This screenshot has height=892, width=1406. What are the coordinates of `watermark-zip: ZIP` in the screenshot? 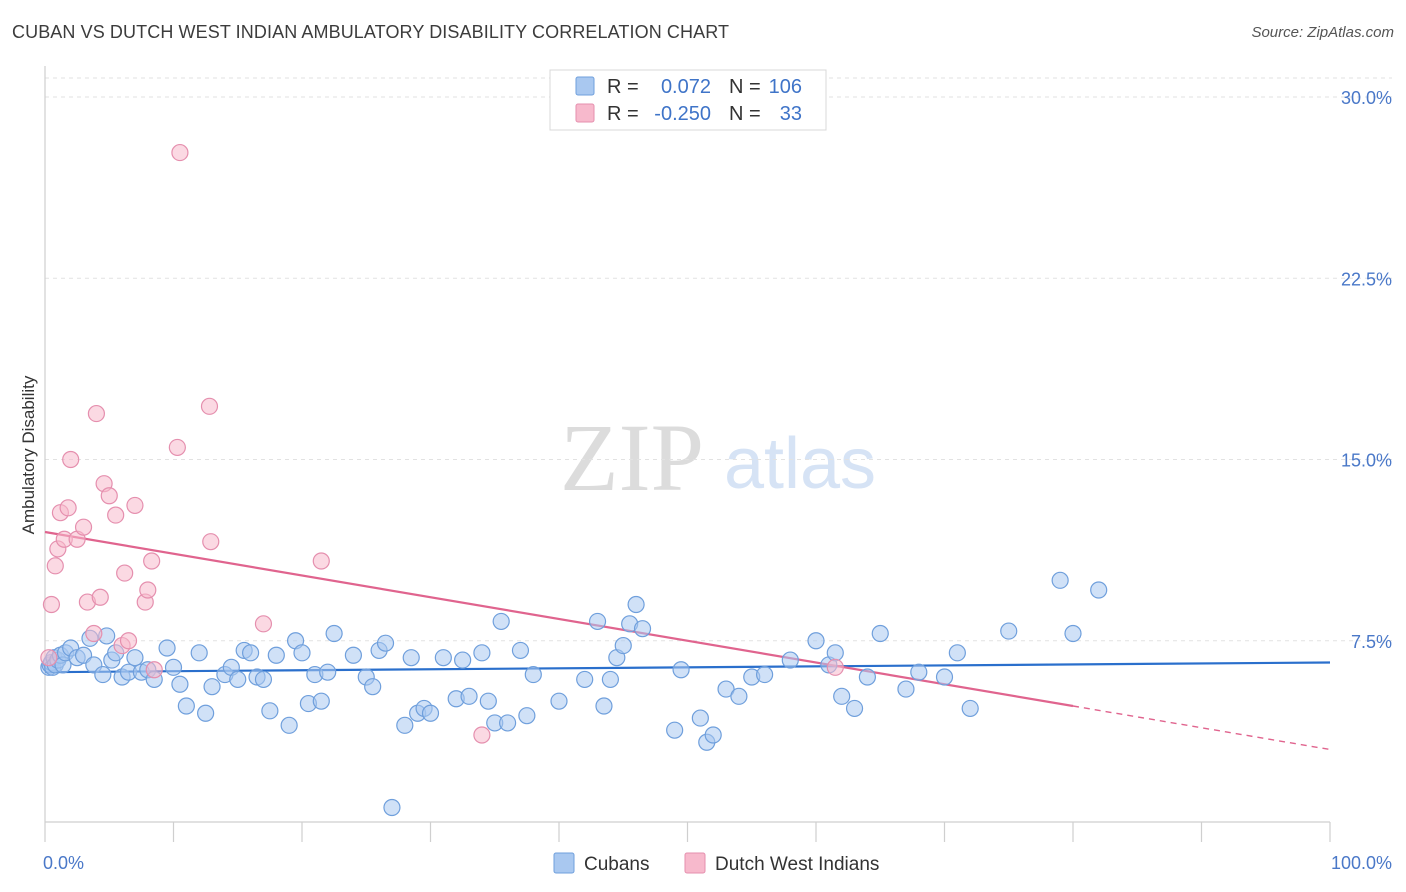 It's located at (632, 457).